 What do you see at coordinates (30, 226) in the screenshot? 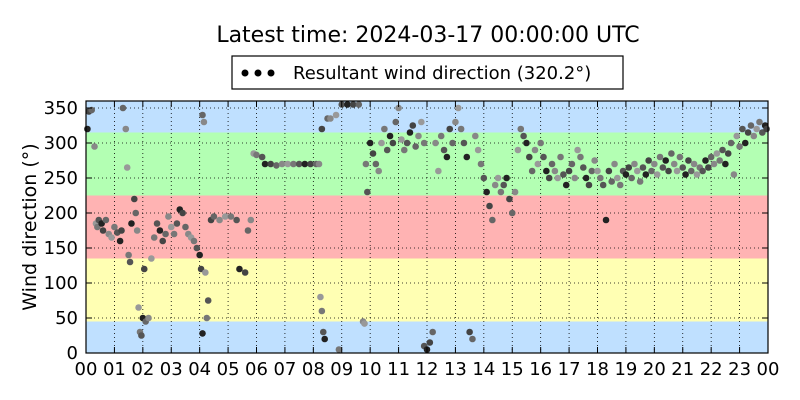
I see `y-axis-label: Wind direction (°)` at bounding box center [30, 226].